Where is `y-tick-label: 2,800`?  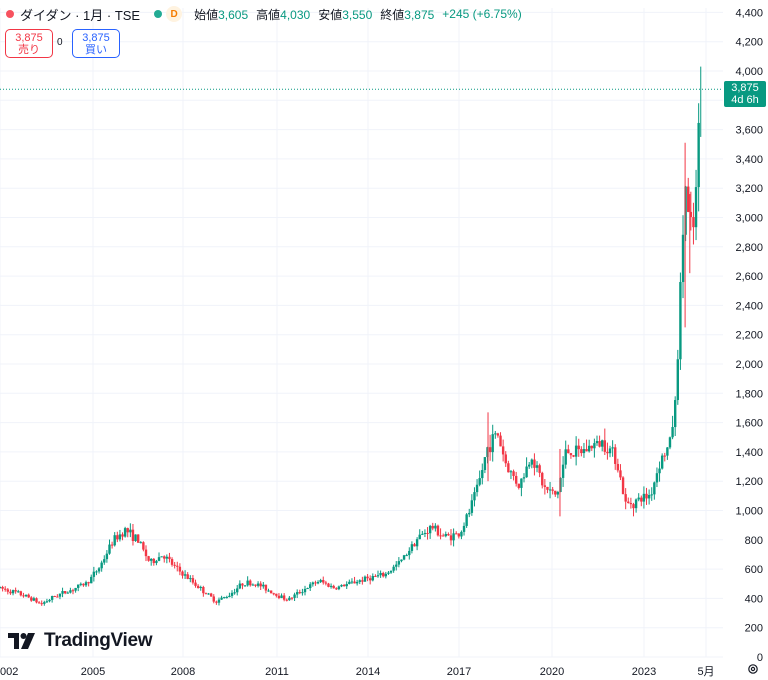 y-tick-label: 2,800 is located at coordinates (749, 248).